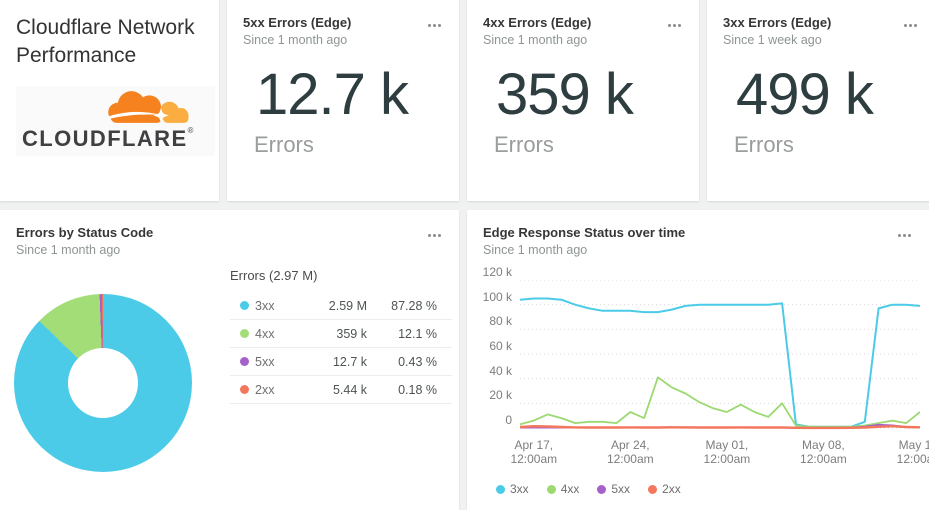 The image size is (929, 510). Describe the element at coordinates (805, 94) in the screenshot. I see `billboard-value: 499 k` at that location.